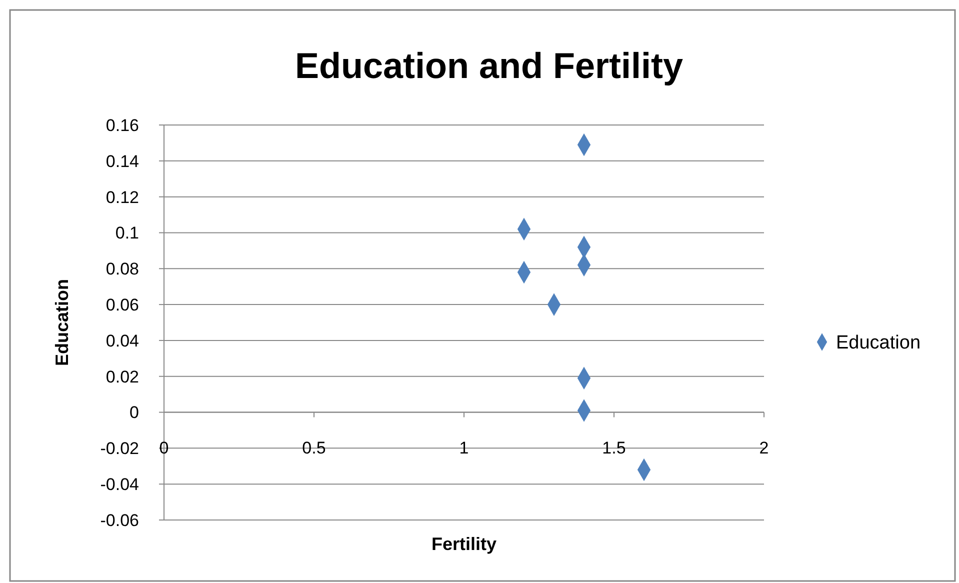 This screenshot has height=583, width=959. I want to click on y-axis-title: Education, so click(62, 322).